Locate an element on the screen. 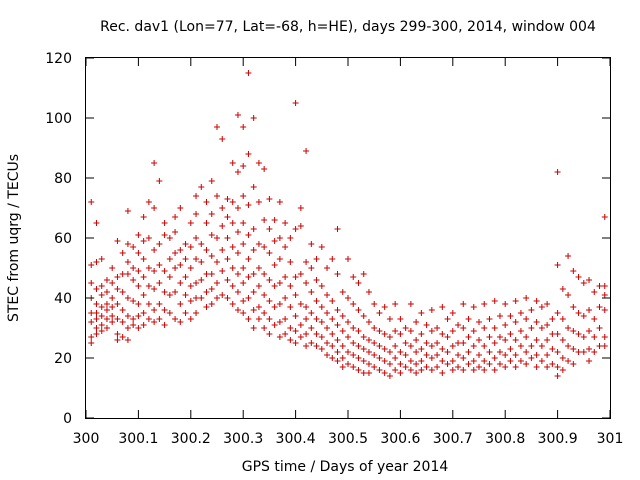  y-tick-label: 120 is located at coordinates (58, 59).